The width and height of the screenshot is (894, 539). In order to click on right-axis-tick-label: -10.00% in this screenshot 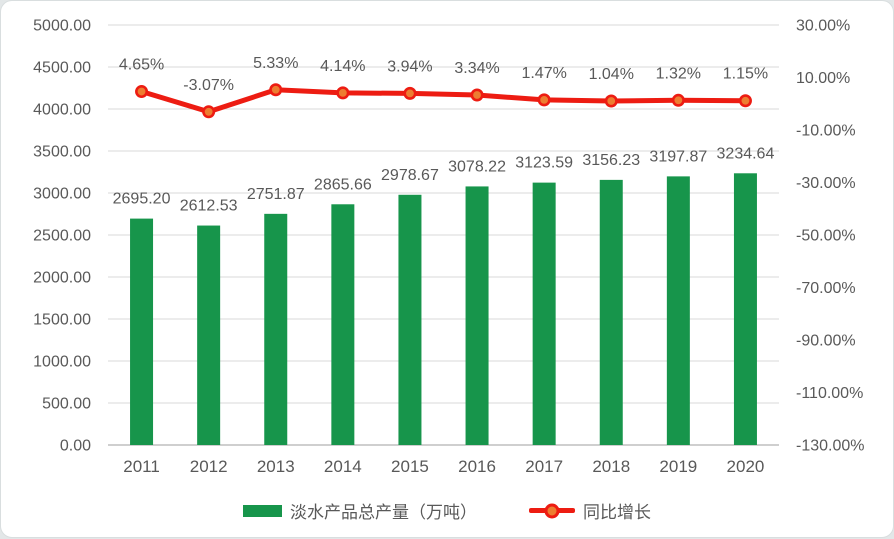, I will do `click(826, 131)`.